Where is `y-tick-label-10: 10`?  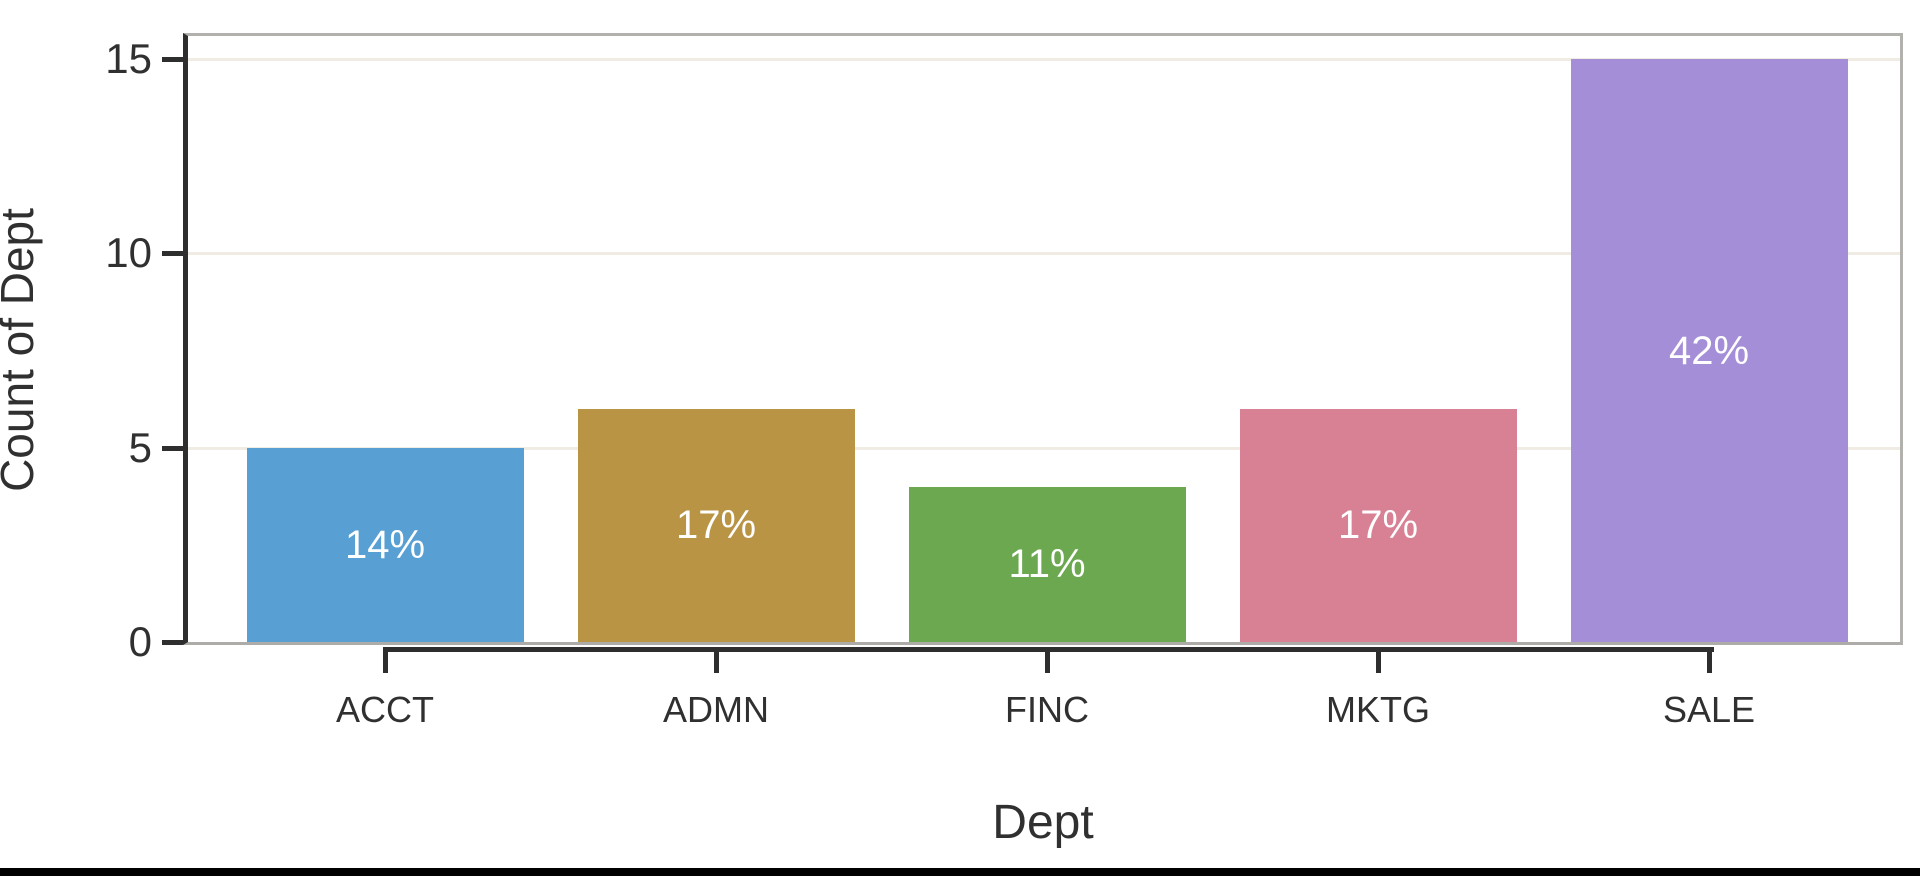 y-tick-label-10: 10 is located at coordinates (128, 253).